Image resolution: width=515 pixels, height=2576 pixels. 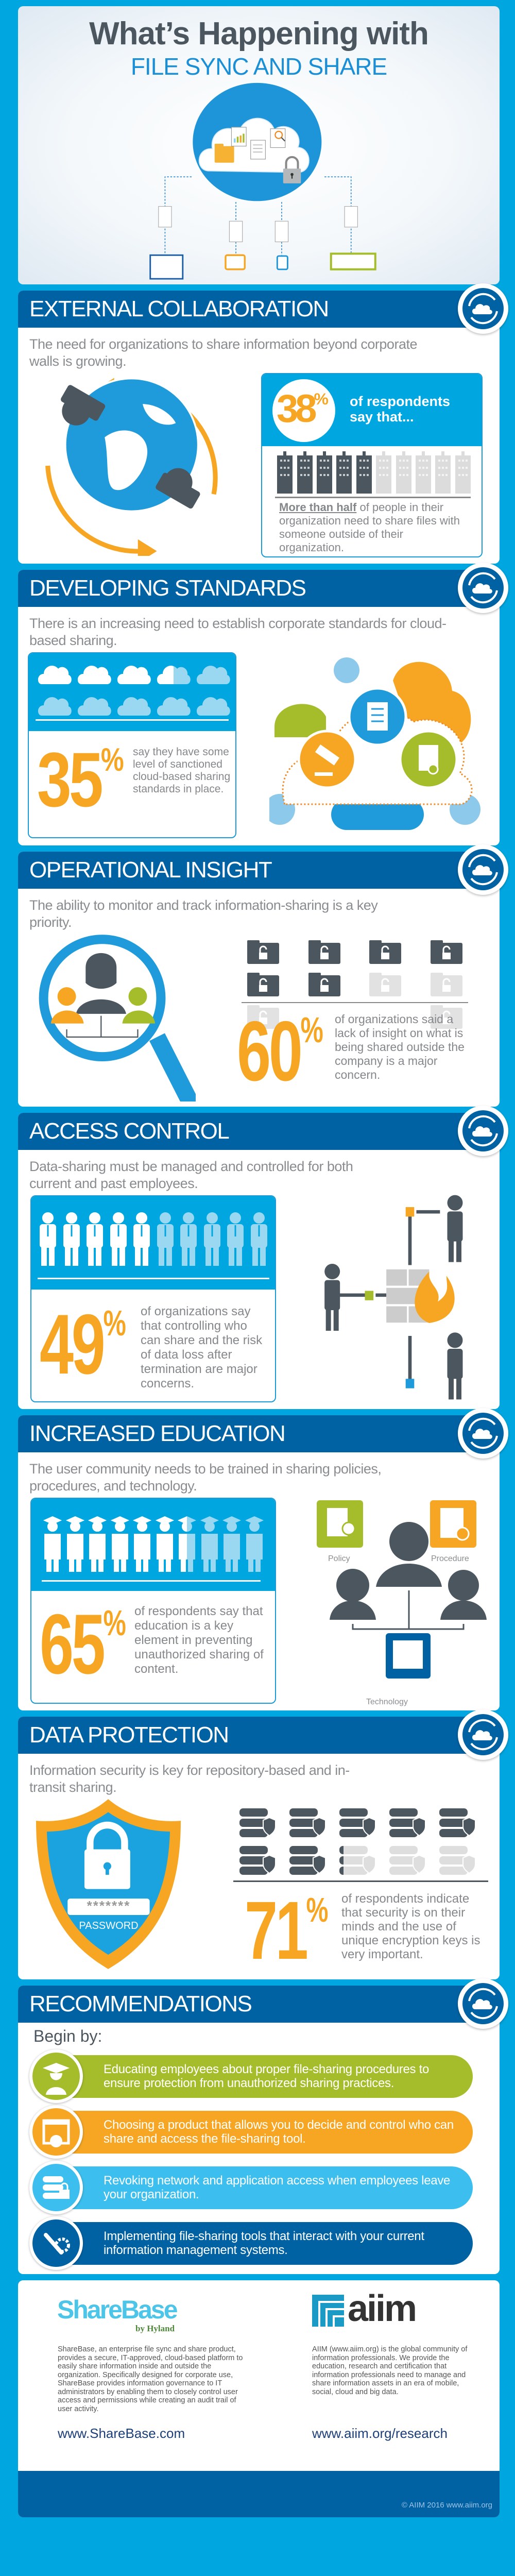 I want to click on wrench-gear-icon, so click(x=56, y=2243).